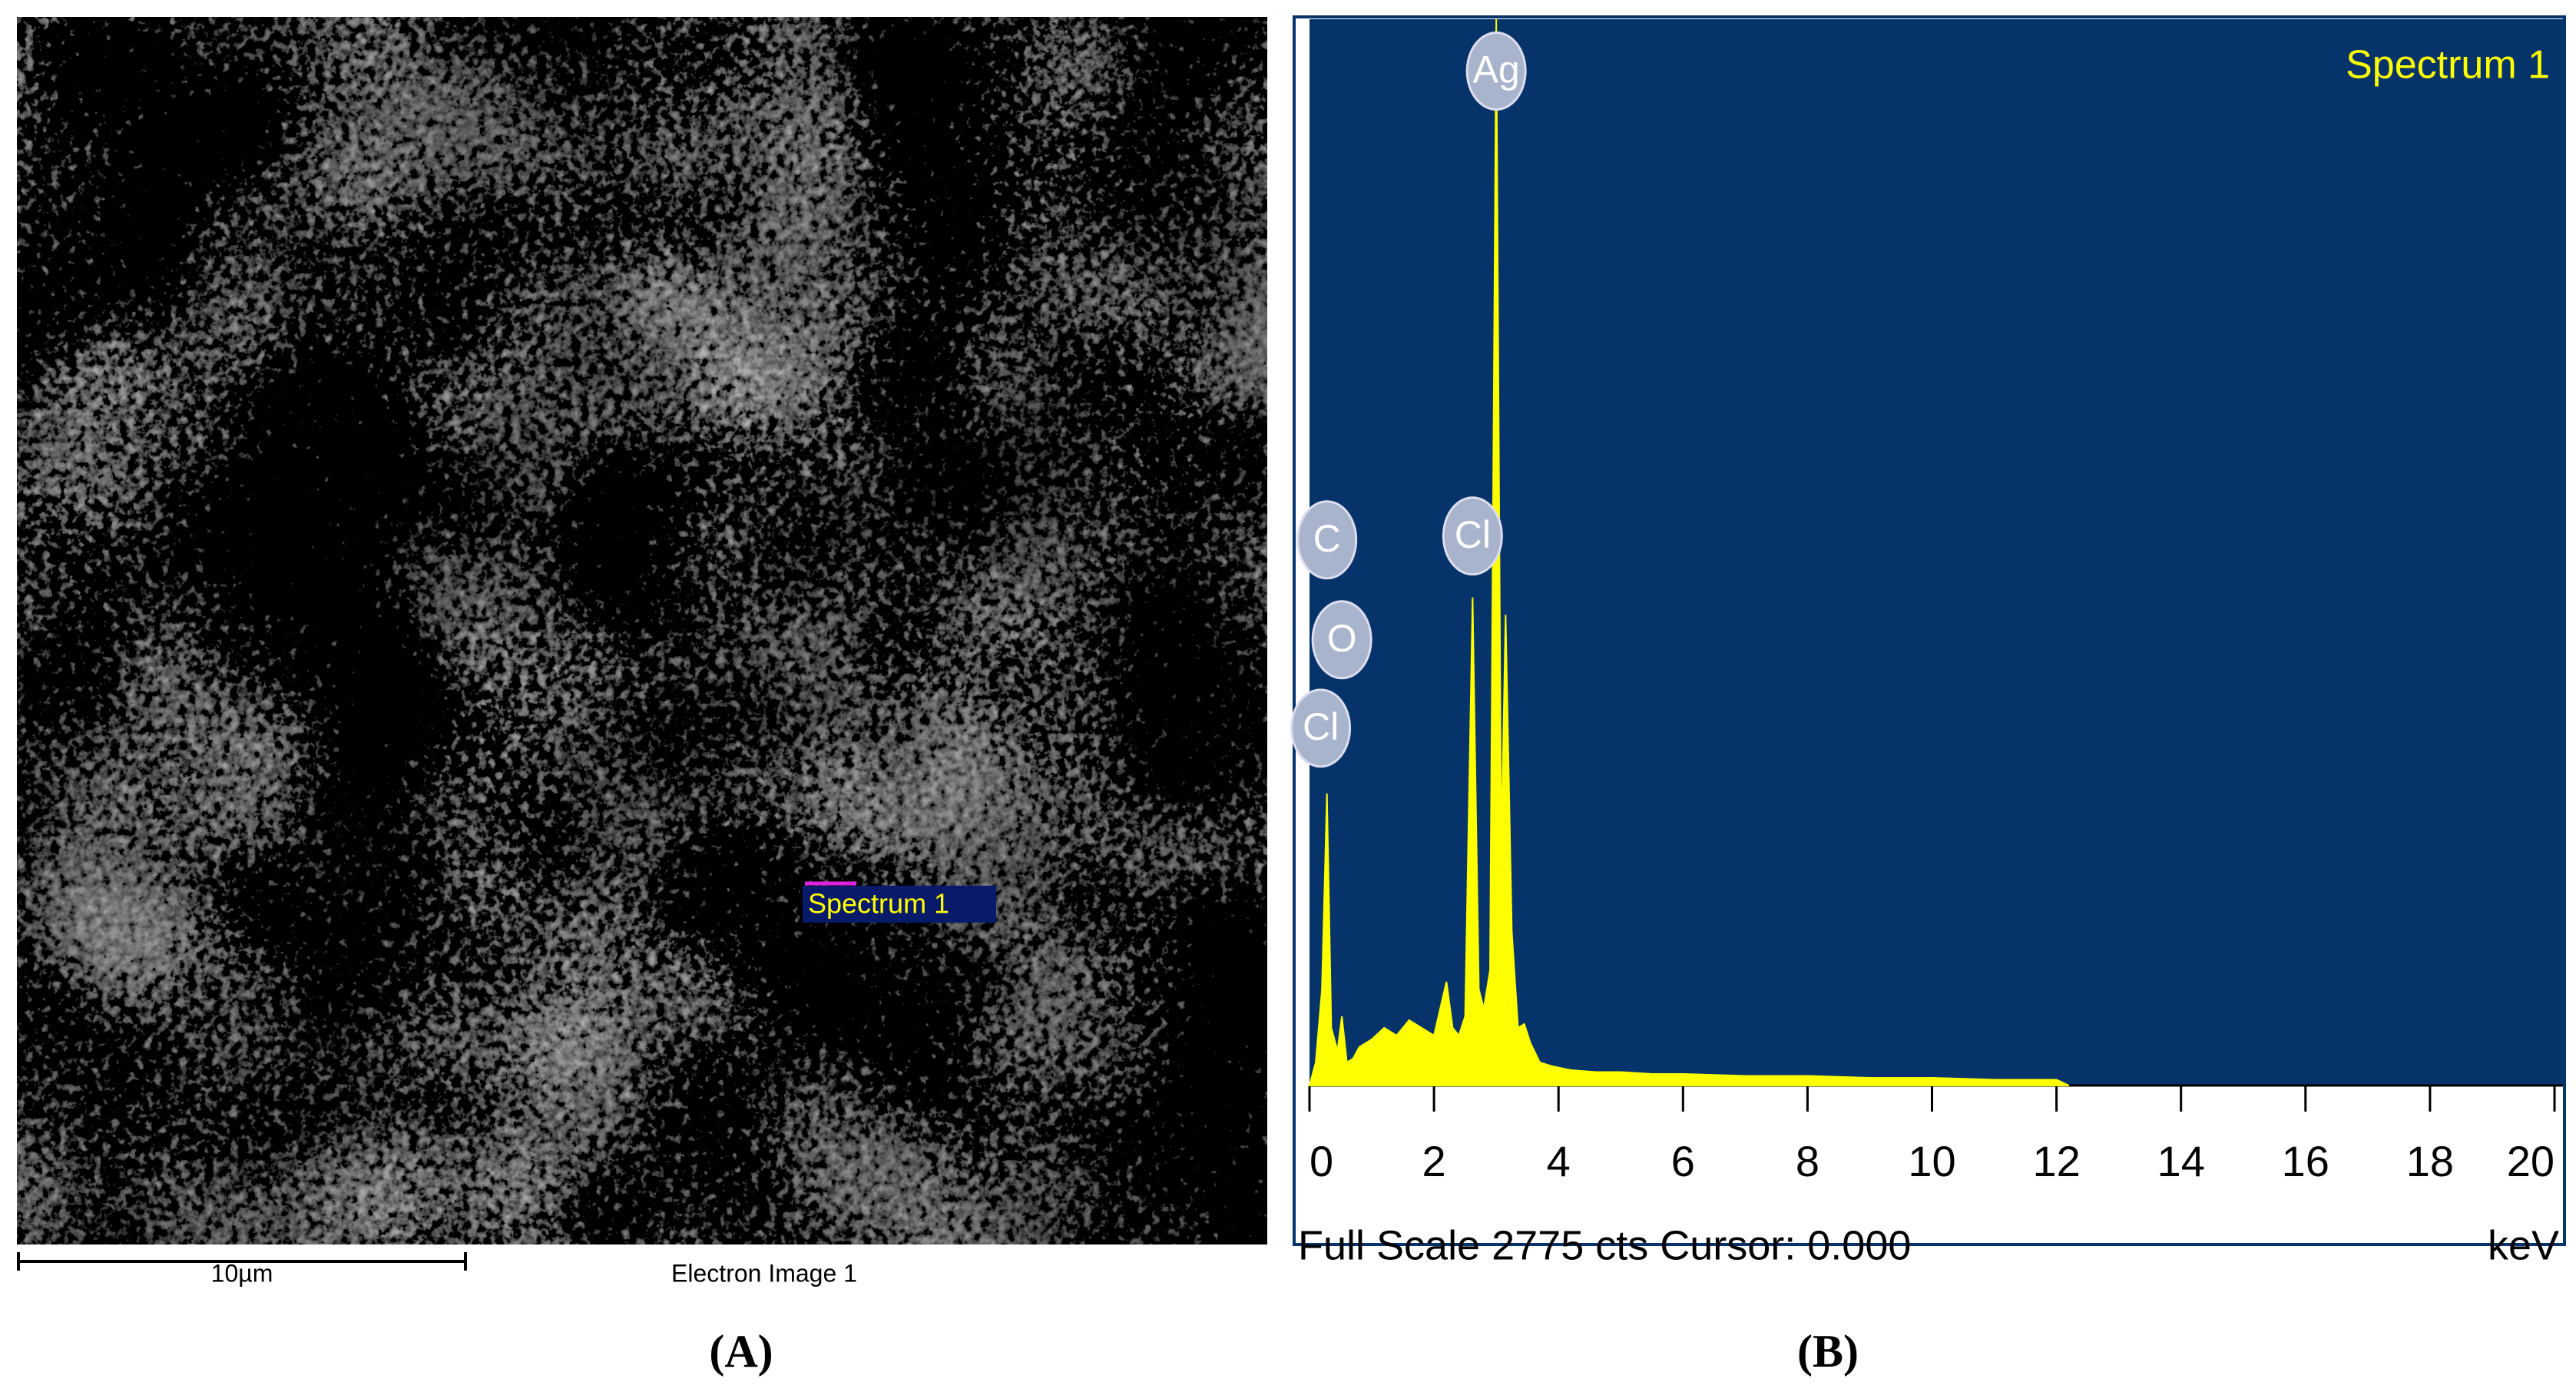 The image size is (2576, 1392). Describe the element at coordinates (242, 1273) in the screenshot. I see `scale-bar-label: 10µm` at that location.